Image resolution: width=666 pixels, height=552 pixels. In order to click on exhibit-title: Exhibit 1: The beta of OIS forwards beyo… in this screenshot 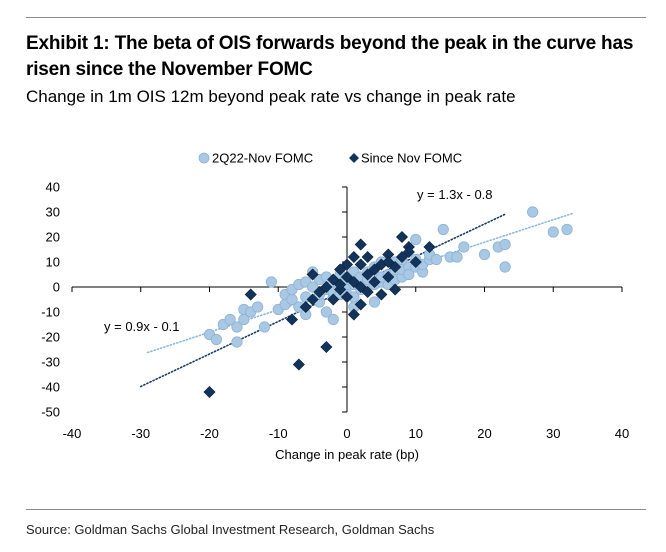, I will do `click(330, 56)`.